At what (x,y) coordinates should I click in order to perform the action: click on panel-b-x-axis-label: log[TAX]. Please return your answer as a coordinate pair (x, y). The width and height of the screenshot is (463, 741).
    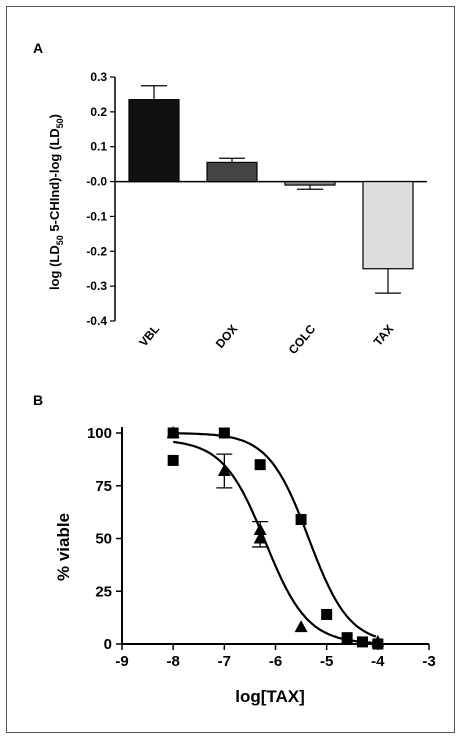
    Looking at the image, I should click on (270, 696).